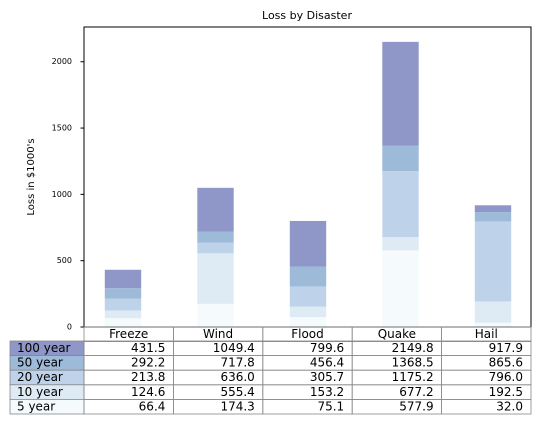  What do you see at coordinates (327, 392) in the screenshot?
I see `table-cell-text: 153.2` at bounding box center [327, 392].